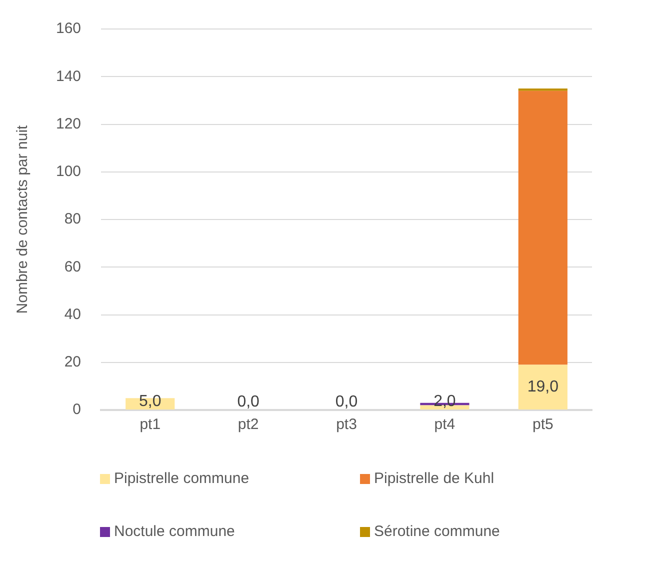  Describe the element at coordinates (69, 76) in the screenshot. I see `y-tick-label: 140` at that location.